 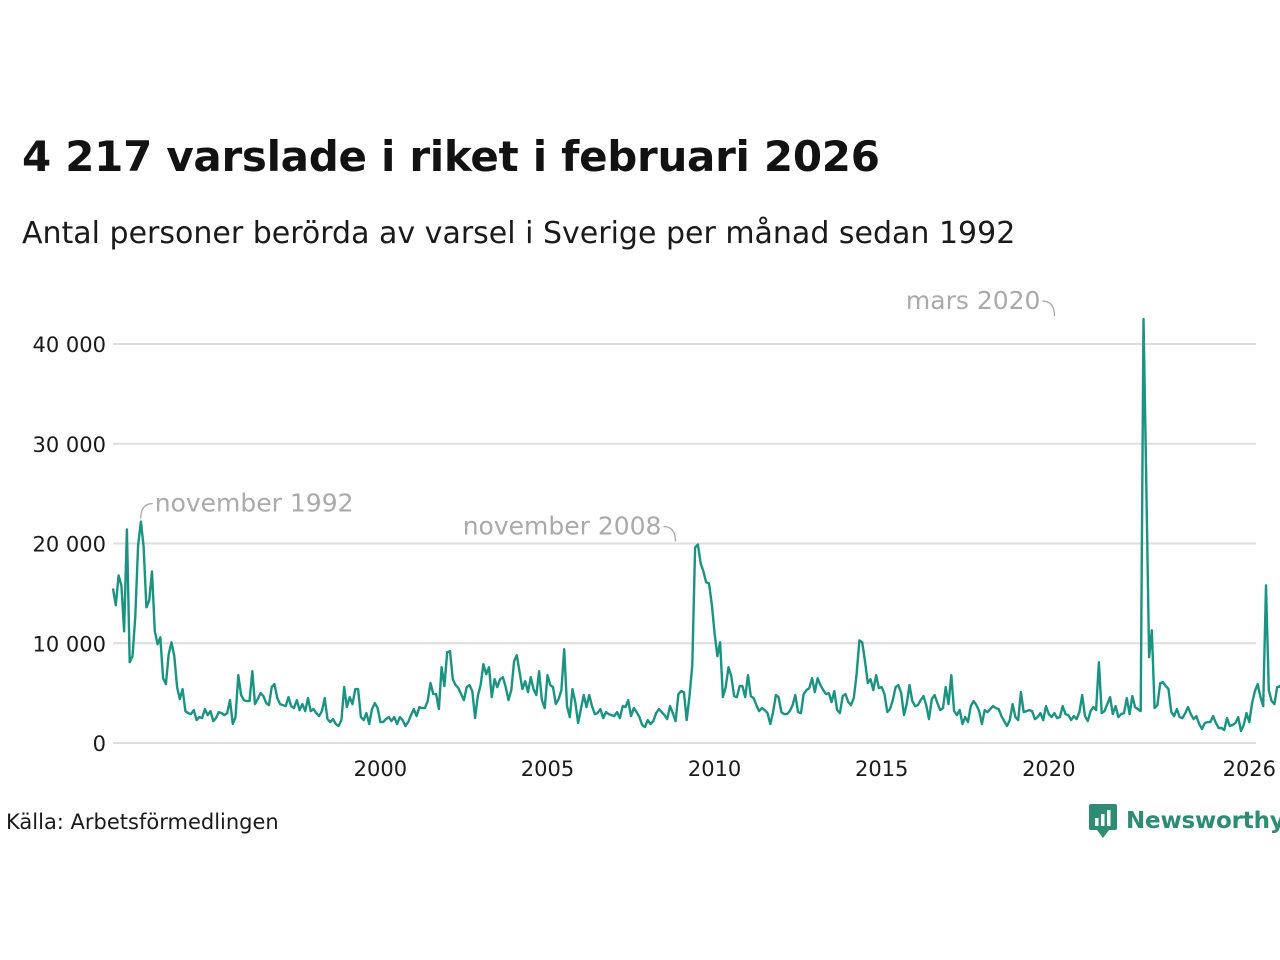 I want to click on peak-annotation: november 2008, so click(x=562, y=525).